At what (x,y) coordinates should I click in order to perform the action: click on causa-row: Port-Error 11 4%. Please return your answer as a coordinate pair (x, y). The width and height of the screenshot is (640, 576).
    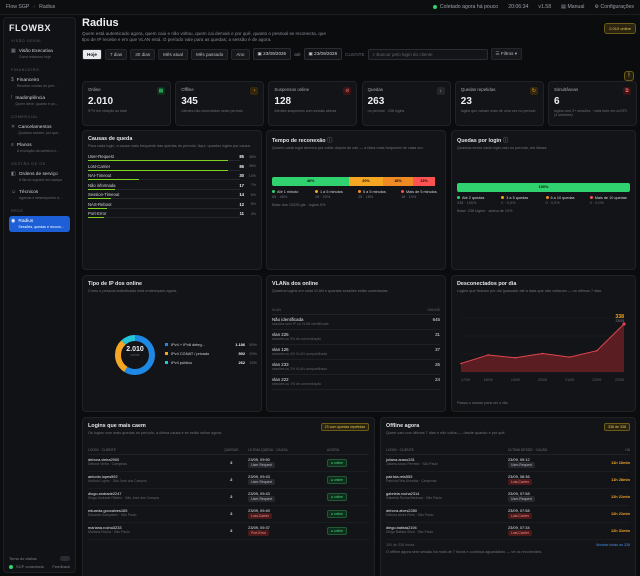
    Looking at the image, I should click on (172, 214).